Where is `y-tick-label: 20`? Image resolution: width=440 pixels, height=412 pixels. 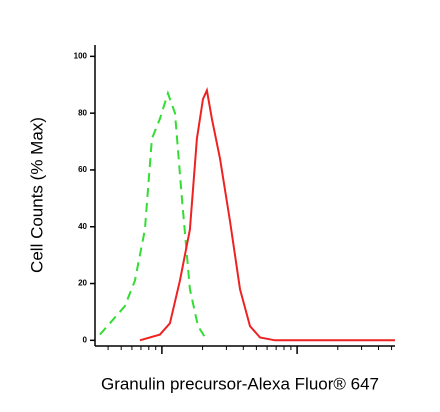 y-tick-label: 20 is located at coordinates (82, 283).